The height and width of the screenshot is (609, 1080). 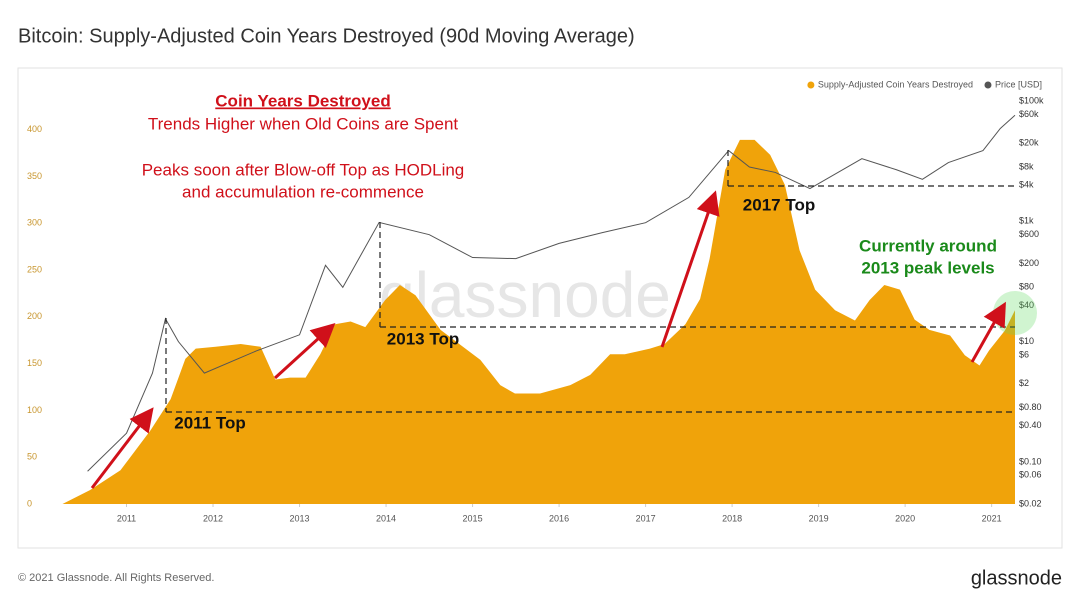 What do you see at coordinates (1026, 166) in the screenshot?
I see `y2-tick-label: $8k` at bounding box center [1026, 166].